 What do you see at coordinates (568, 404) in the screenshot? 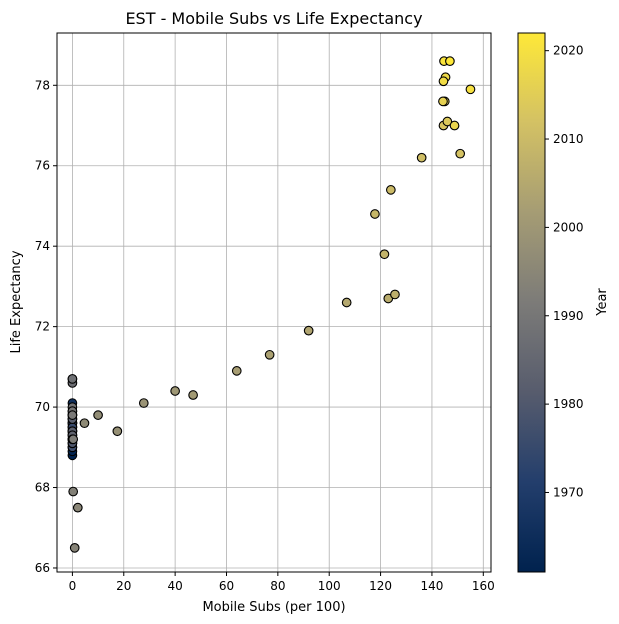
I see `colorbar-tick-label: 1980` at bounding box center [568, 404].